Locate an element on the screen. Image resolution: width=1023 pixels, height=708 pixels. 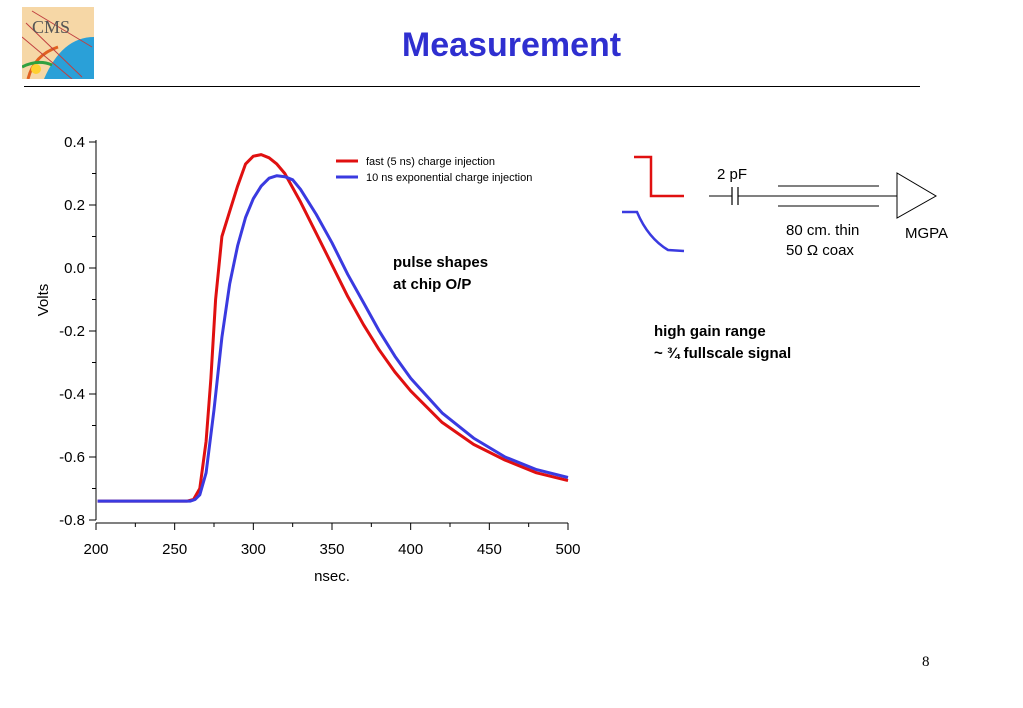
amplifier-label: MGPA is located at coordinates (927, 233).